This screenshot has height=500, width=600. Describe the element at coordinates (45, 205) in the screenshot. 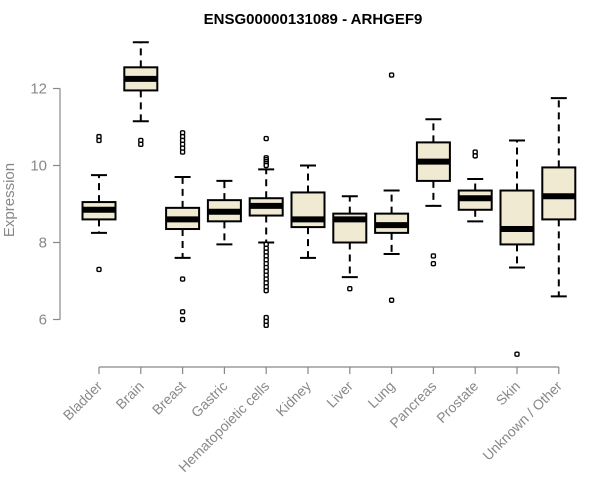

I see `y-axis: 6 8 10 12` at that location.